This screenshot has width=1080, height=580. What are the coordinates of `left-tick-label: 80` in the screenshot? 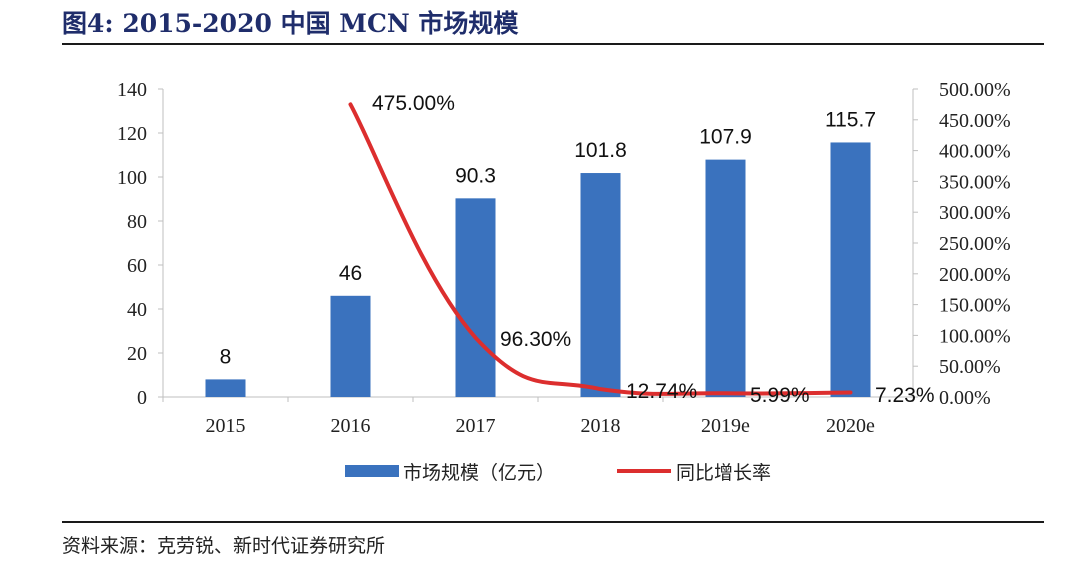 It's located at (137, 222).